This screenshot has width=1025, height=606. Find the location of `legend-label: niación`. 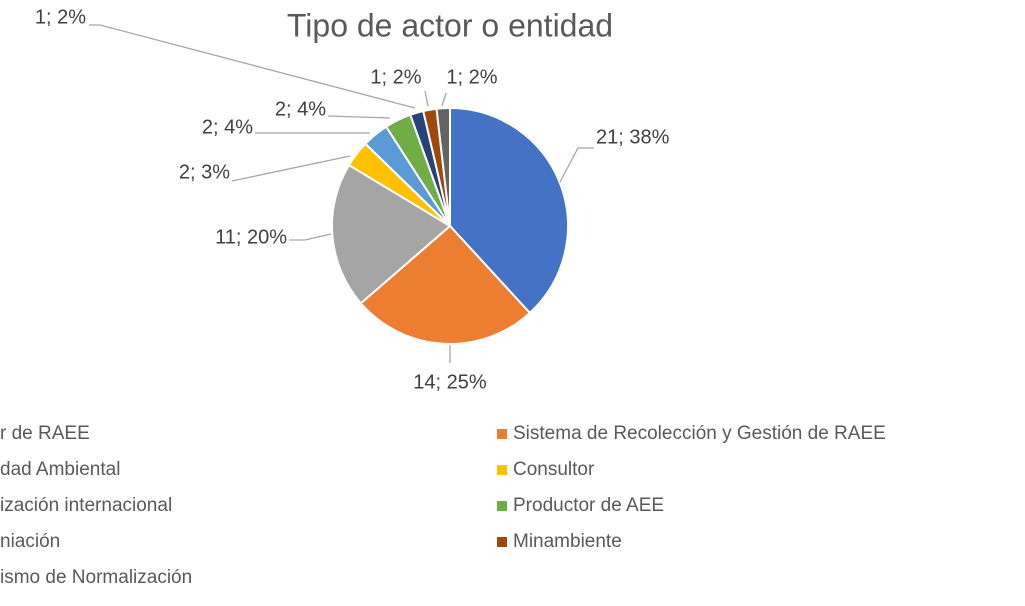

legend-label: niación is located at coordinates (30, 541).